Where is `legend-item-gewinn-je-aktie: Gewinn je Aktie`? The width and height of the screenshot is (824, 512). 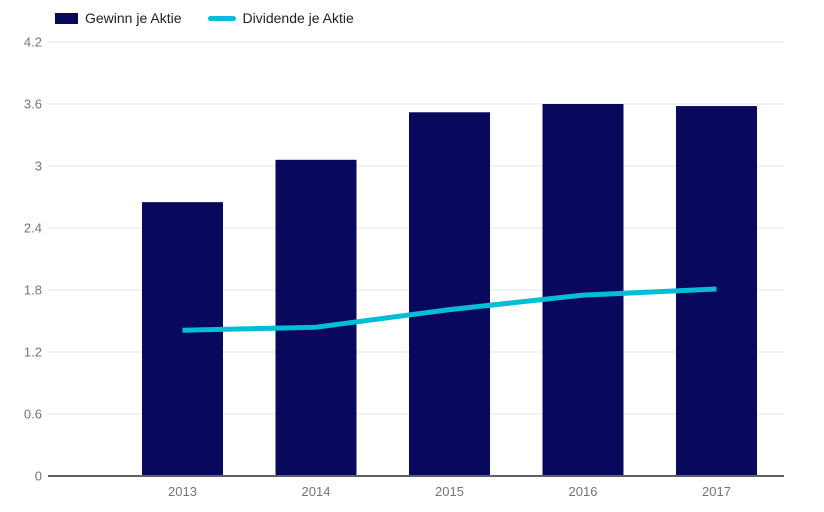
legend-item-gewinn-je-aktie: Gewinn je Aktie is located at coordinates (118, 18).